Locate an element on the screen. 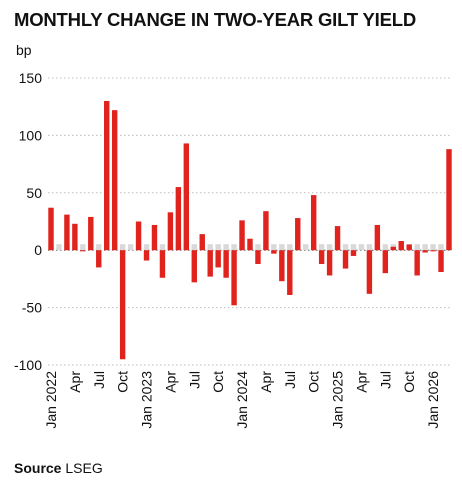 Image resolution: width=462 pixels, height=495 pixels. source-note: Source LSEG is located at coordinates (58, 468).